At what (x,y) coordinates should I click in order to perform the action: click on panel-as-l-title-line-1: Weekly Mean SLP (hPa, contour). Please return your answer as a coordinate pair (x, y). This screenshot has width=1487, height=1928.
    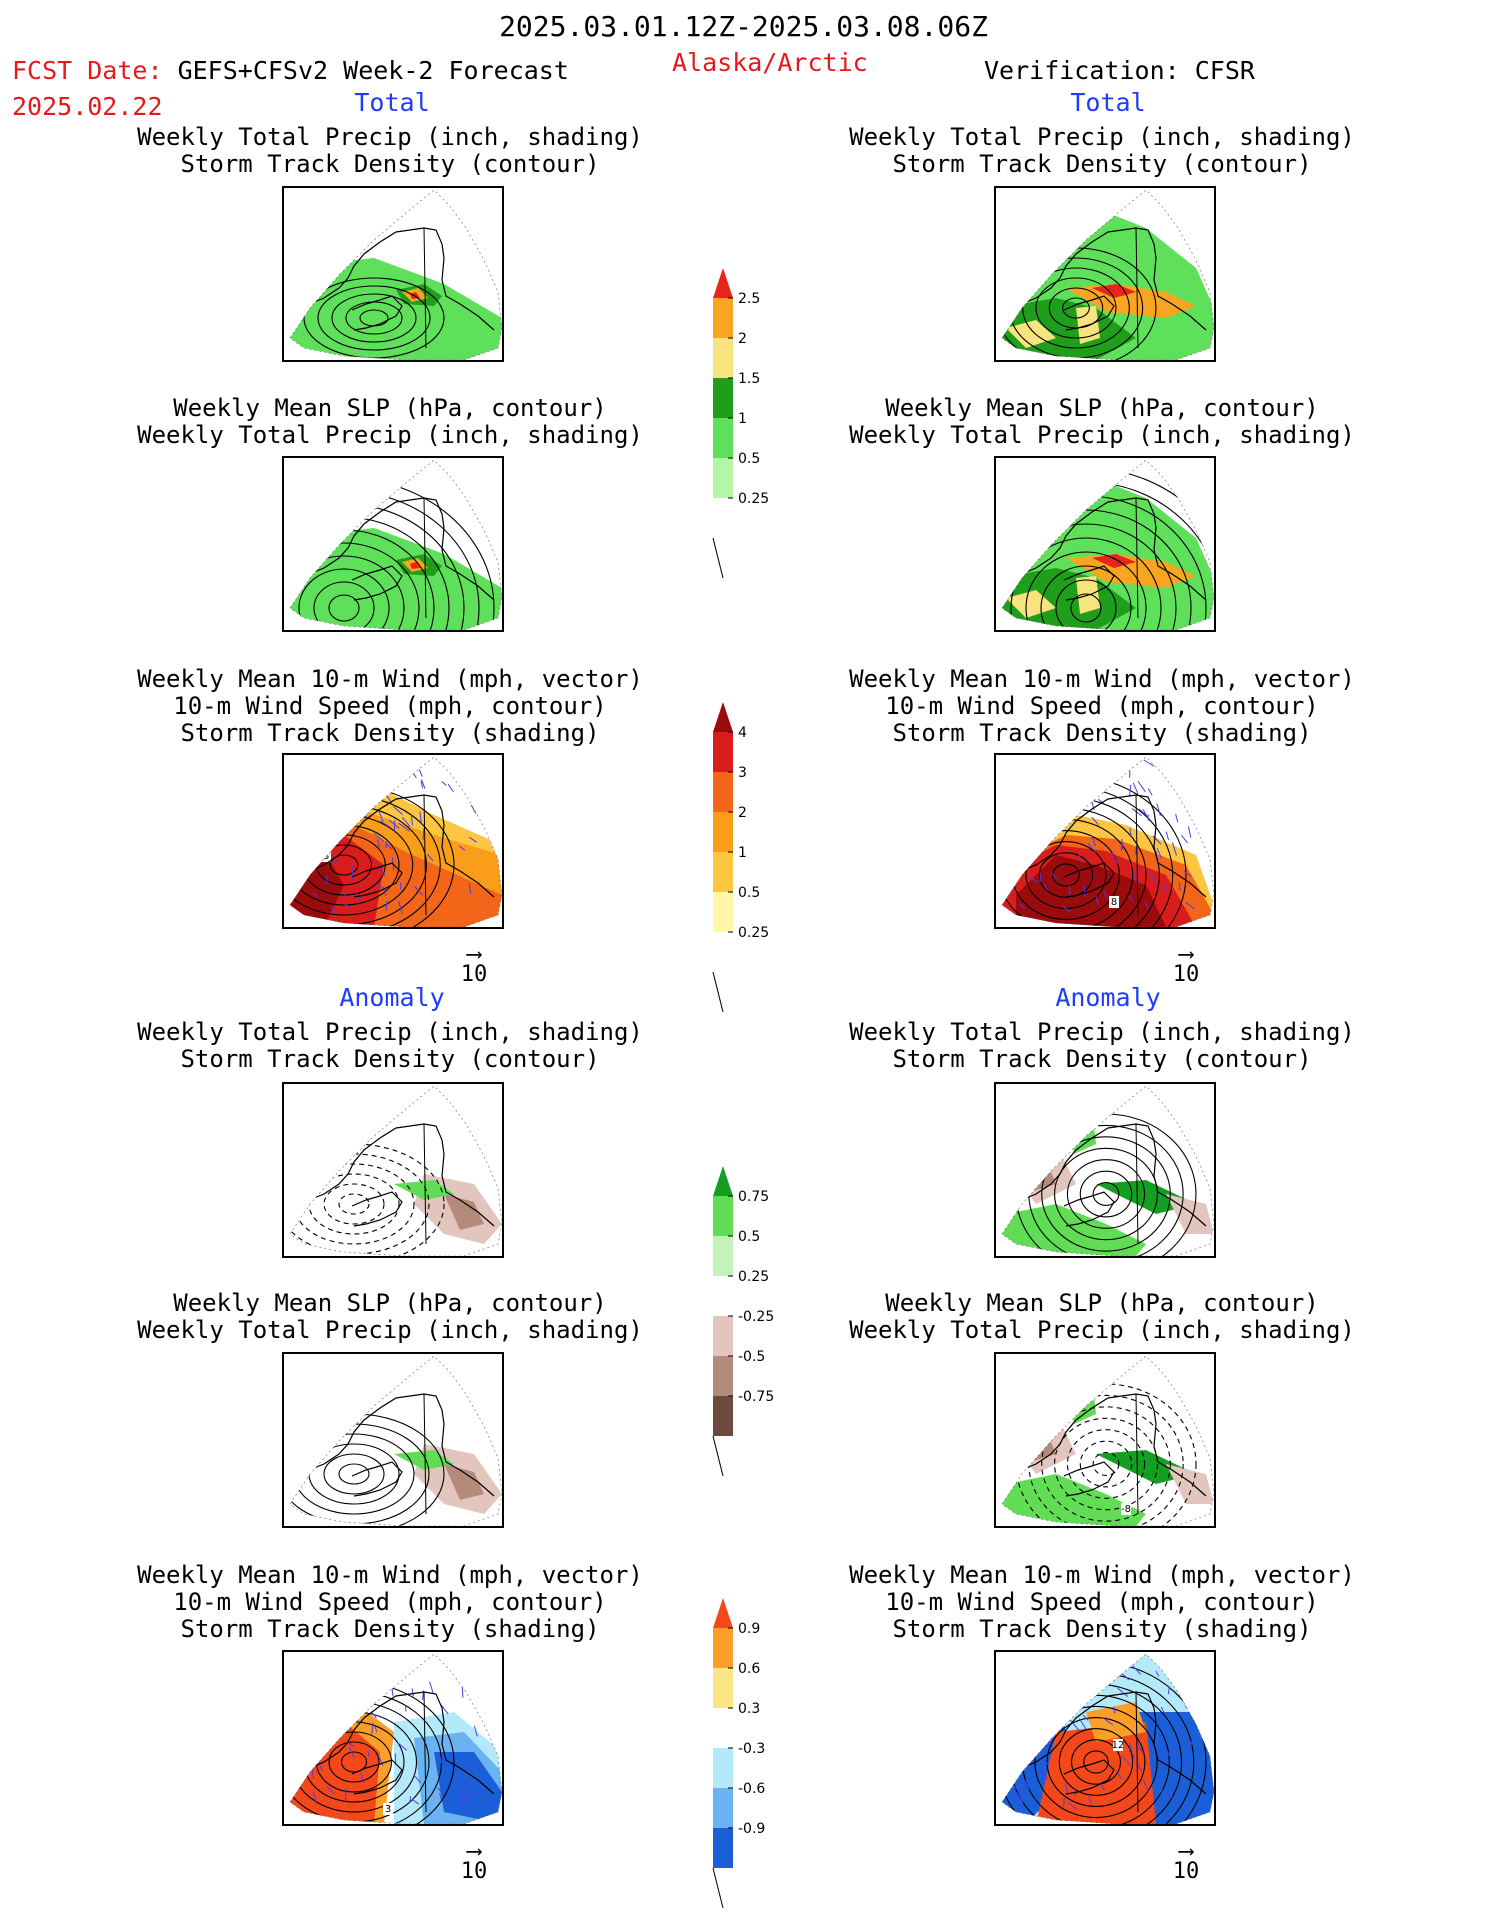
    Looking at the image, I should click on (390, 1303).